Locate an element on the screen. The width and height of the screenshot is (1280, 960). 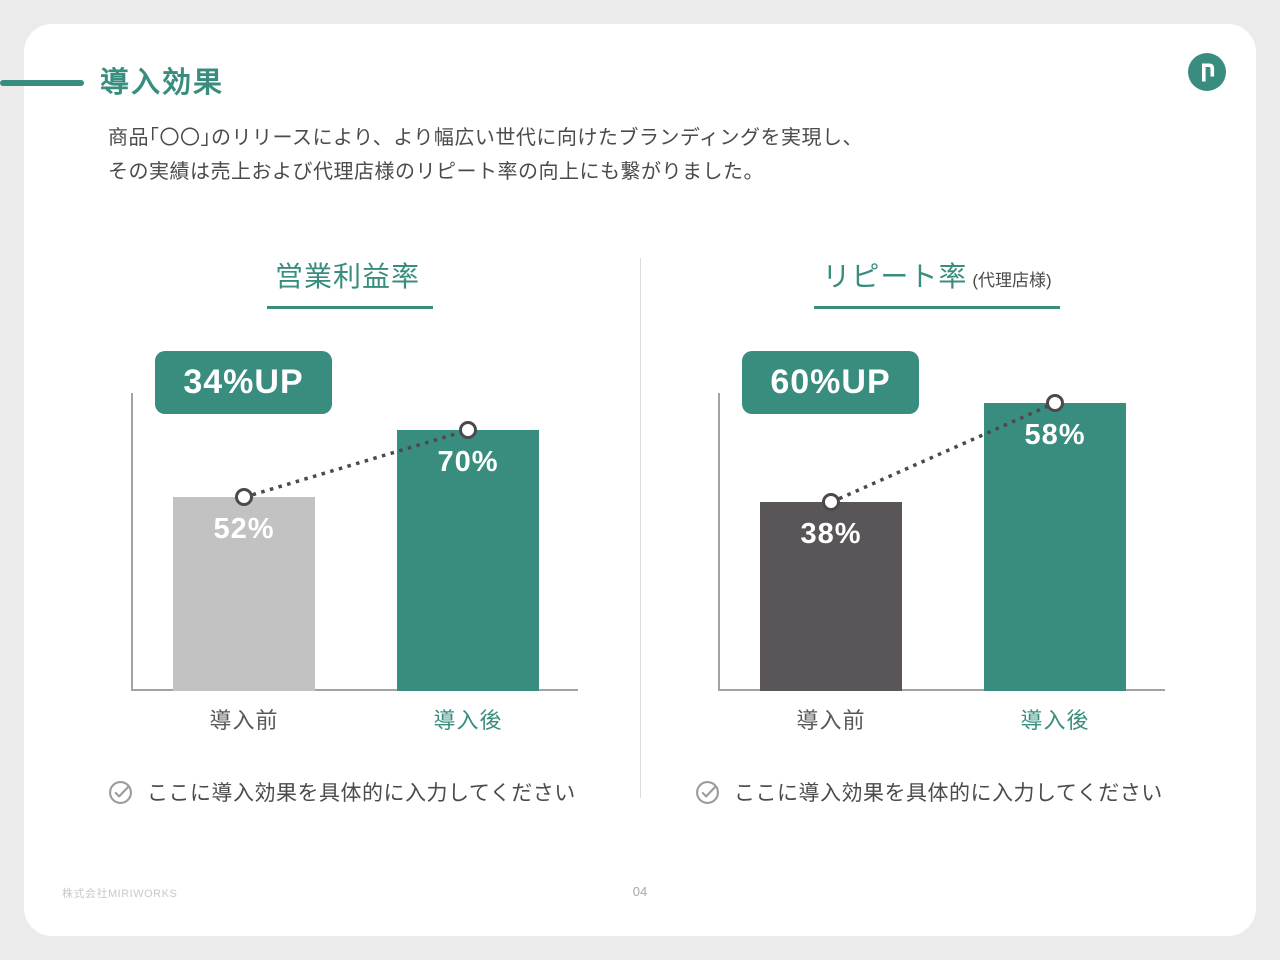
bar-chart: 38% 58% 導入前 導入後 is located at coordinates (941, 563).